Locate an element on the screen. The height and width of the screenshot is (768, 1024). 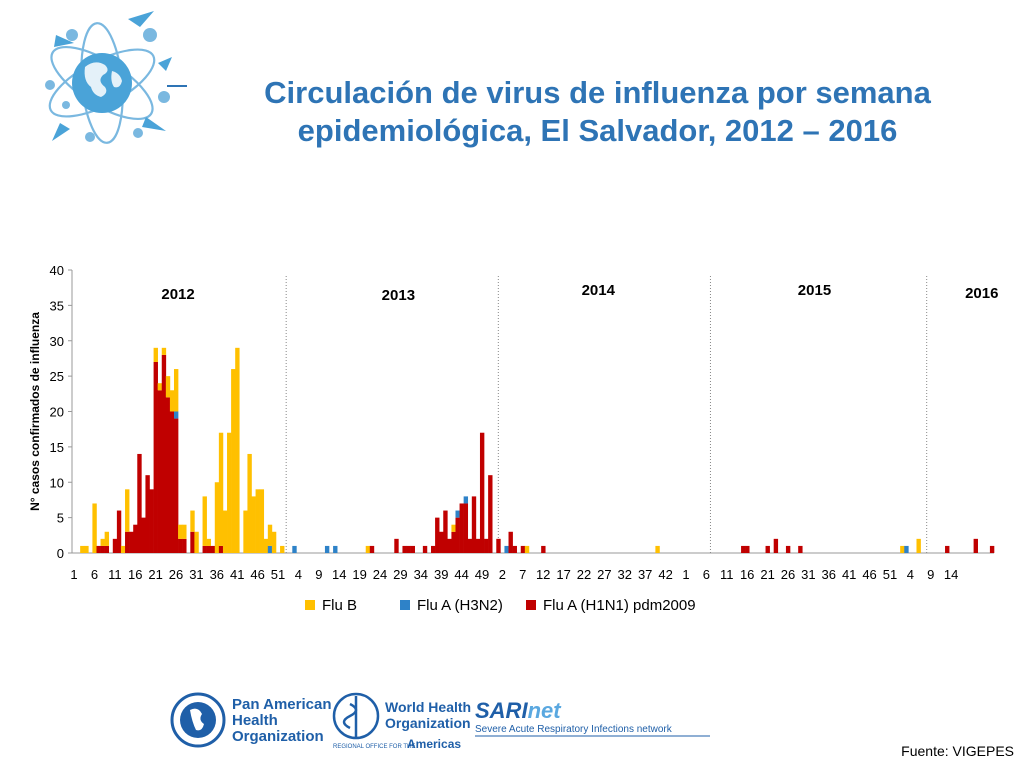
year-labels: 2012 2013 2014 2015 2016 is located at coordinates (579, 293).